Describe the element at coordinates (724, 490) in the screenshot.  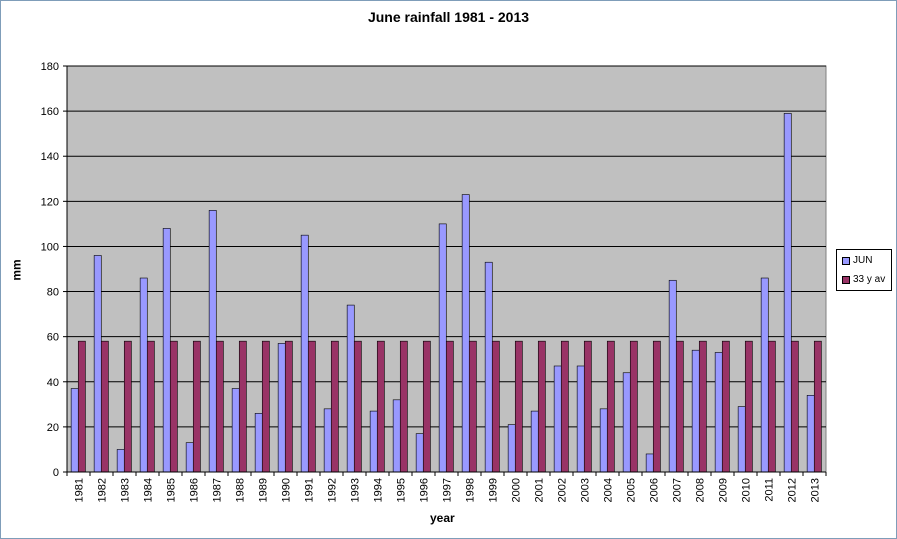
I see `x-tick-label: 2009` at that location.